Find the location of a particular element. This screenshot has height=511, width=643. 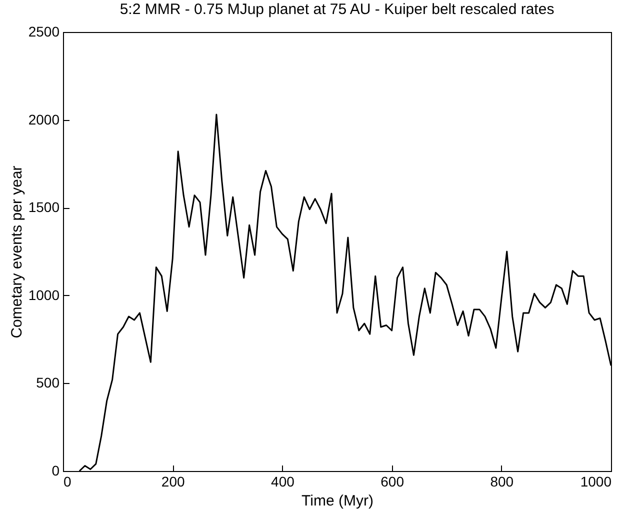

x-tick-label: 0 is located at coordinates (68, 482).